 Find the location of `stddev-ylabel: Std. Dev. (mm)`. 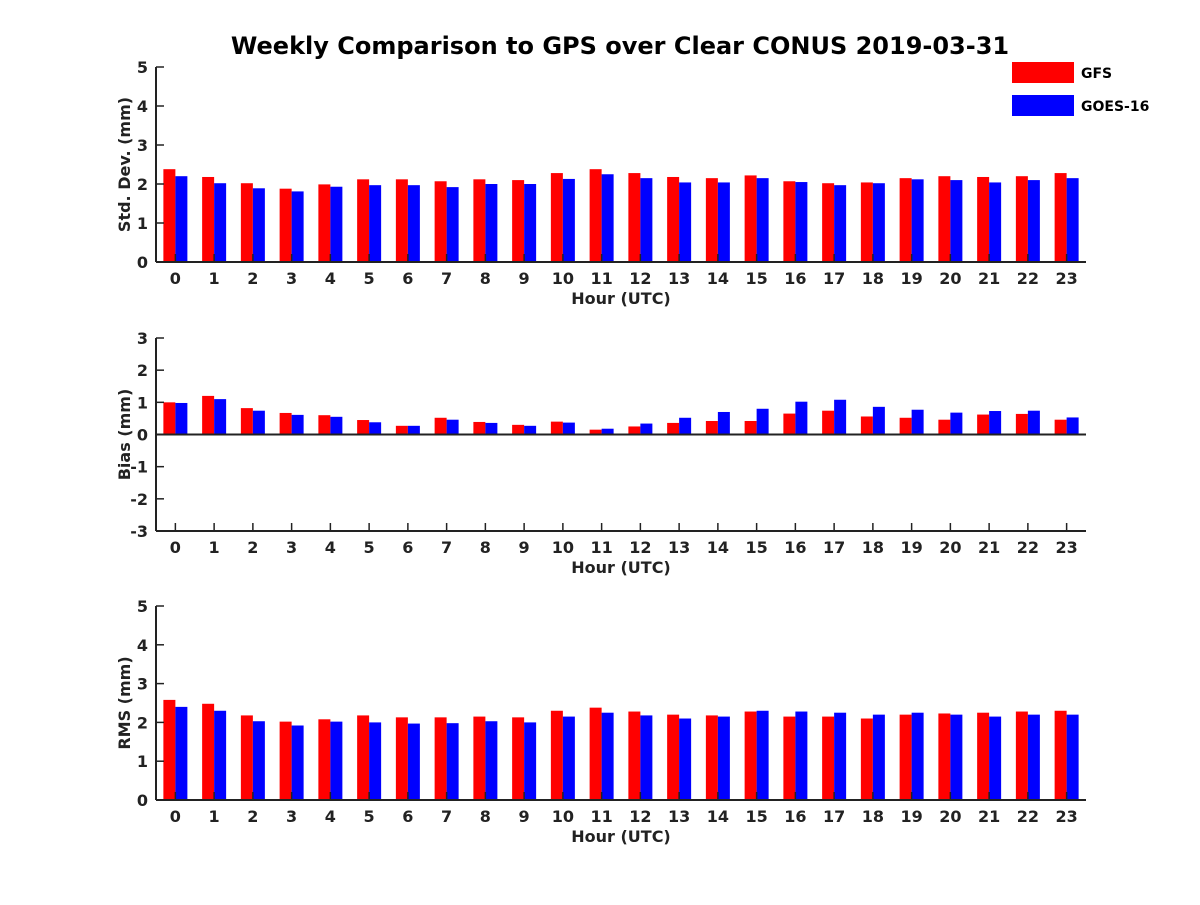

stddev-ylabel: Std. Dev. (mm) is located at coordinates (124, 164).